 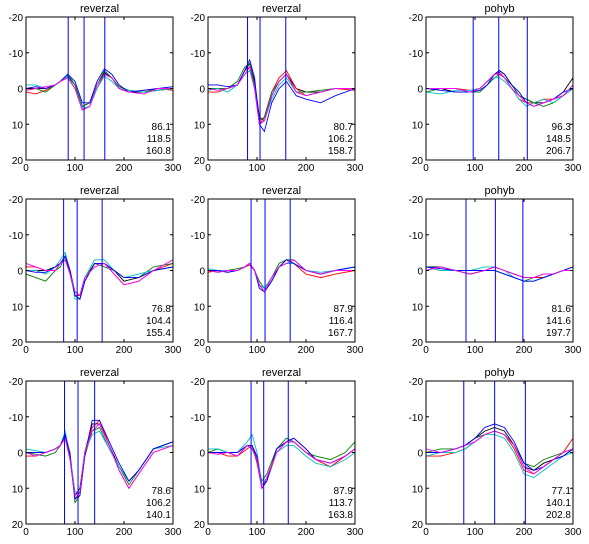 I want to click on latency-annotation: 116.4, so click(x=341, y=321).